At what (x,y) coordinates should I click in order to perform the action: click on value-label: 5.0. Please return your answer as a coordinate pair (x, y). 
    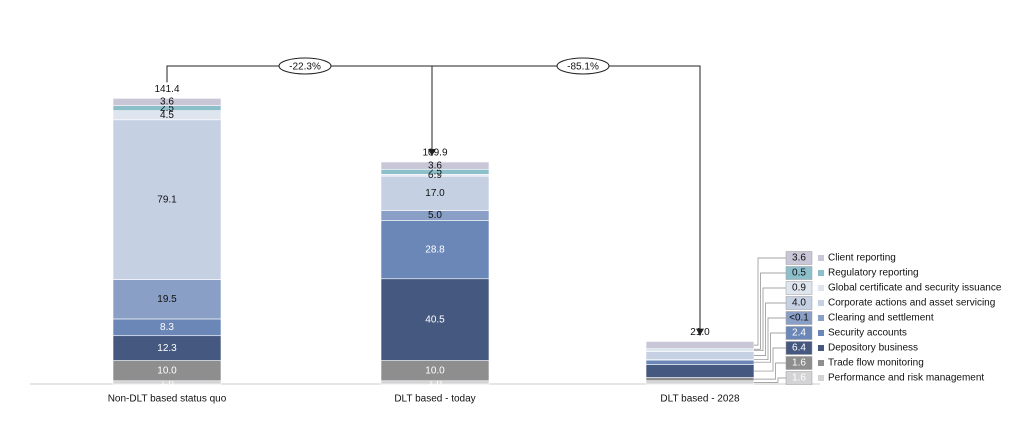
    Looking at the image, I should click on (435, 215).